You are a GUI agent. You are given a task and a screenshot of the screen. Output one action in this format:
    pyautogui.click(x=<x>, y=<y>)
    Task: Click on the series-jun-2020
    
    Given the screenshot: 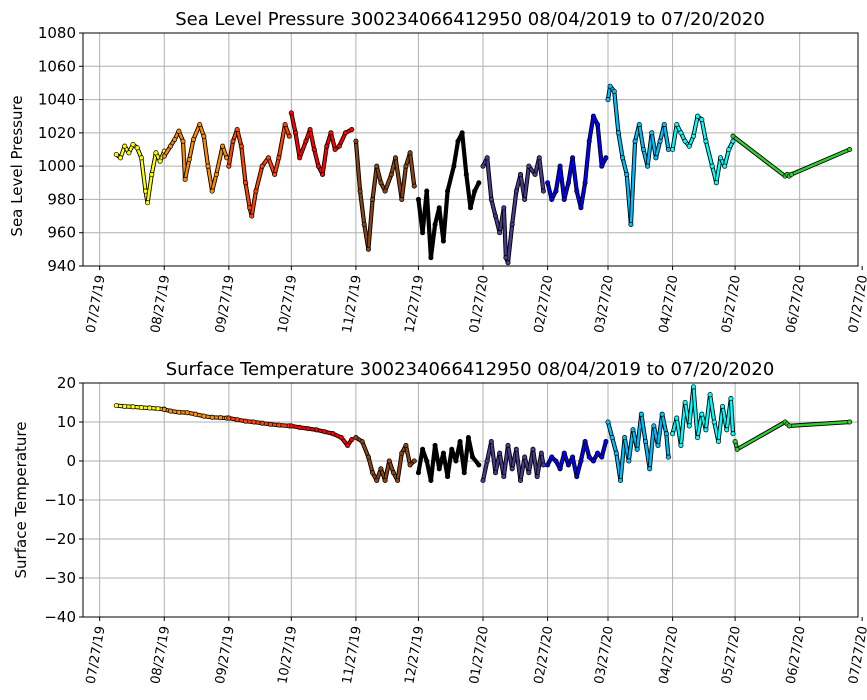 What is the action you would take?
    pyautogui.click(x=792, y=435)
    